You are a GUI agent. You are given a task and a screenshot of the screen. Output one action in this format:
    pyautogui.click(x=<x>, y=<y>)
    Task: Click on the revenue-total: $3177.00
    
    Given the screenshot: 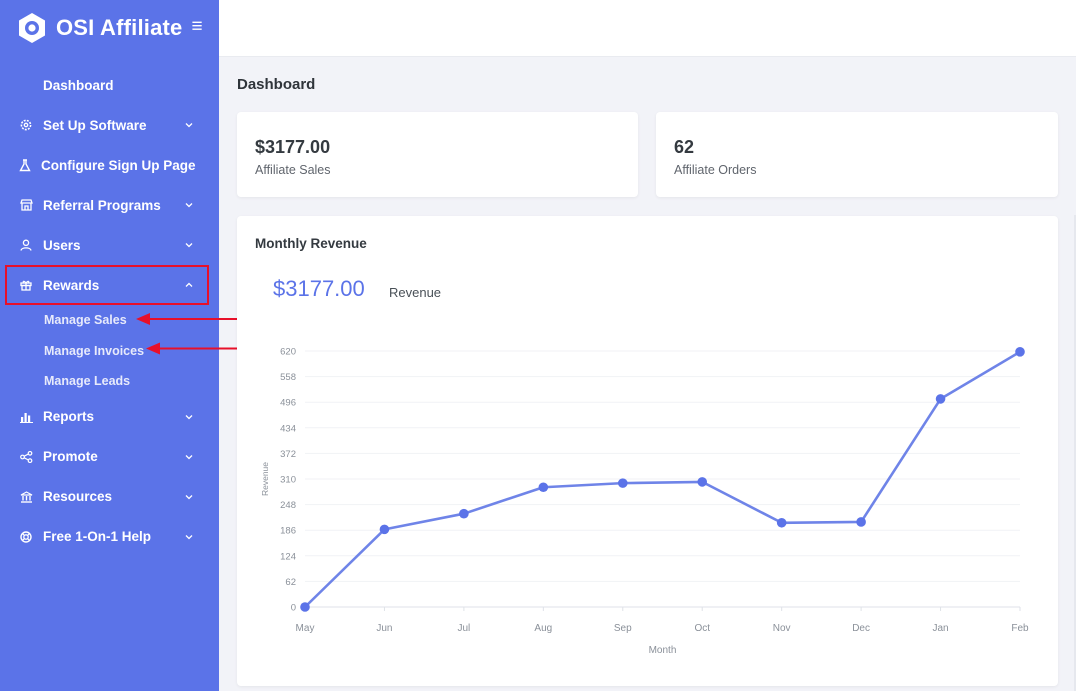 What is the action you would take?
    pyautogui.click(x=319, y=288)
    